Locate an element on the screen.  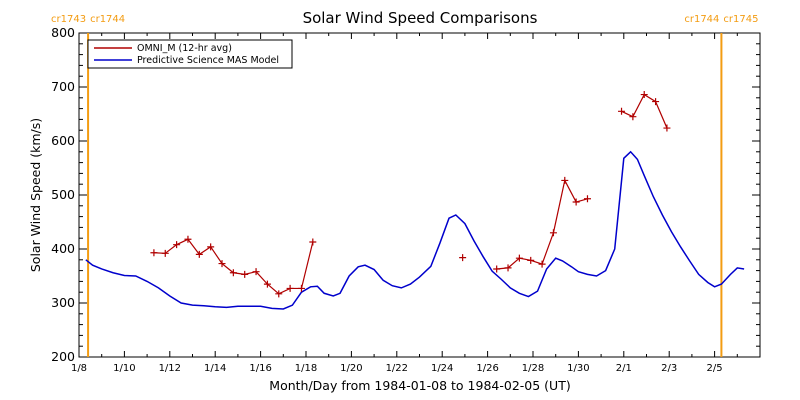
x-tick-label: 1/10 is located at coordinates (124, 368).